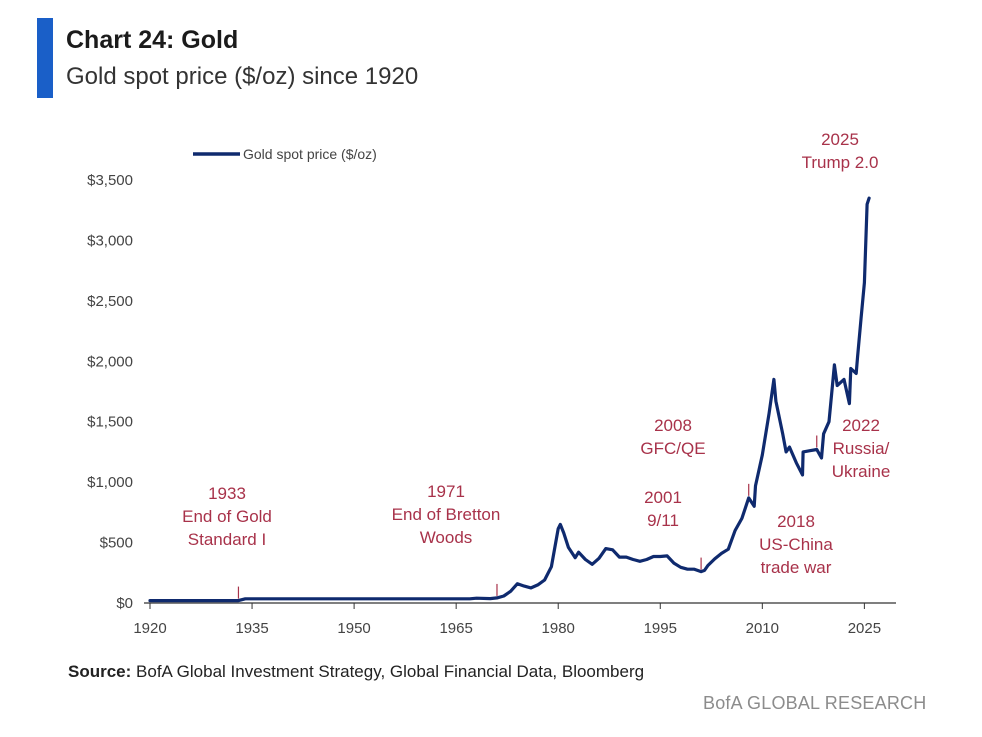 The image size is (982, 737). Describe the element at coordinates (815, 703) in the screenshot. I see `brand-logo-text: BofA GLOBAL RESEARCH` at that location.